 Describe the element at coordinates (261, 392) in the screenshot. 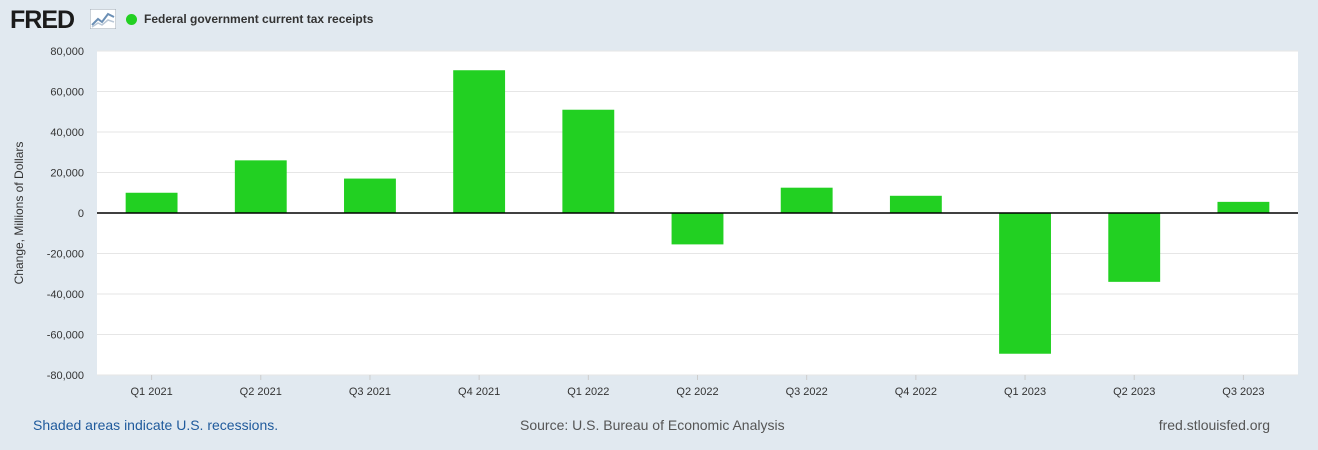

I see `x-tick-label: Q2 2021` at that location.